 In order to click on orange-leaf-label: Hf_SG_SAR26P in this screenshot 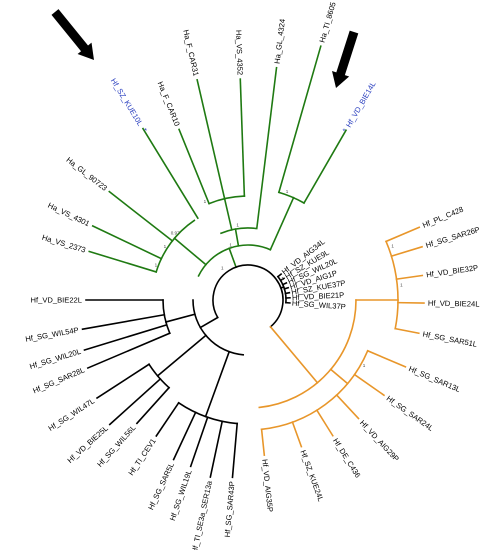, I will do `click(453, 237)`.